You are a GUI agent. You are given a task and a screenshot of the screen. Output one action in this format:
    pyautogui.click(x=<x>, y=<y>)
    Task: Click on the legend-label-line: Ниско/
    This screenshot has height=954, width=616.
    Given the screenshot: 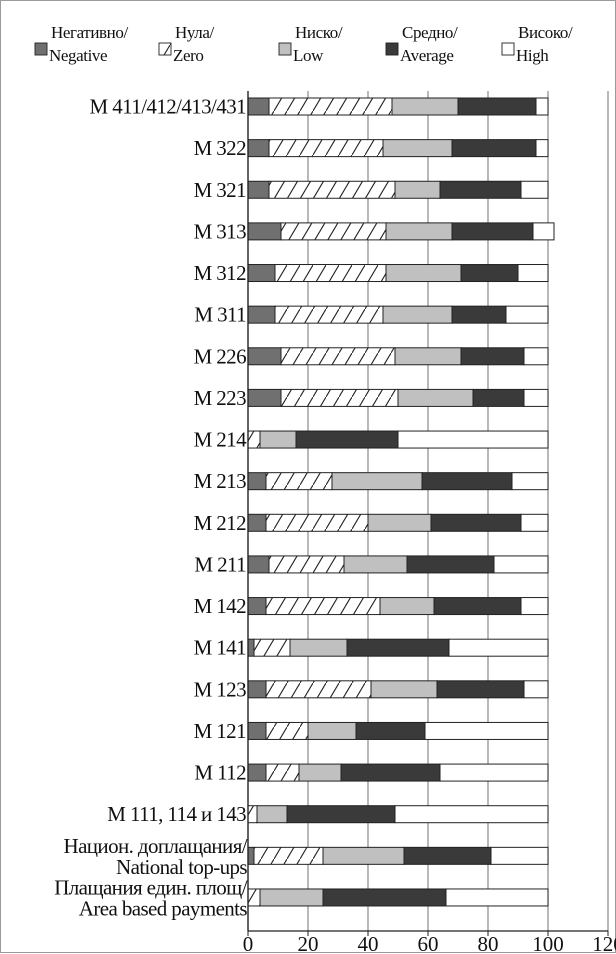 What is the action you would take?
    pyautogui.click(x=319, y=32)
    